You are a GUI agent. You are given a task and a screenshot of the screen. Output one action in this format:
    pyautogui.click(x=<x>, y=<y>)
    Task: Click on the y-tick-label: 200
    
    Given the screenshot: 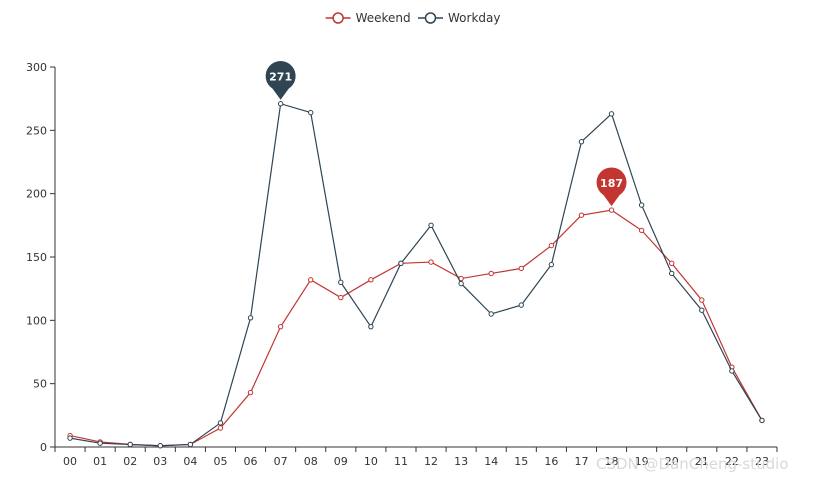 What is the action you would take?
    pyautogui.click(x=36, y=194)
    